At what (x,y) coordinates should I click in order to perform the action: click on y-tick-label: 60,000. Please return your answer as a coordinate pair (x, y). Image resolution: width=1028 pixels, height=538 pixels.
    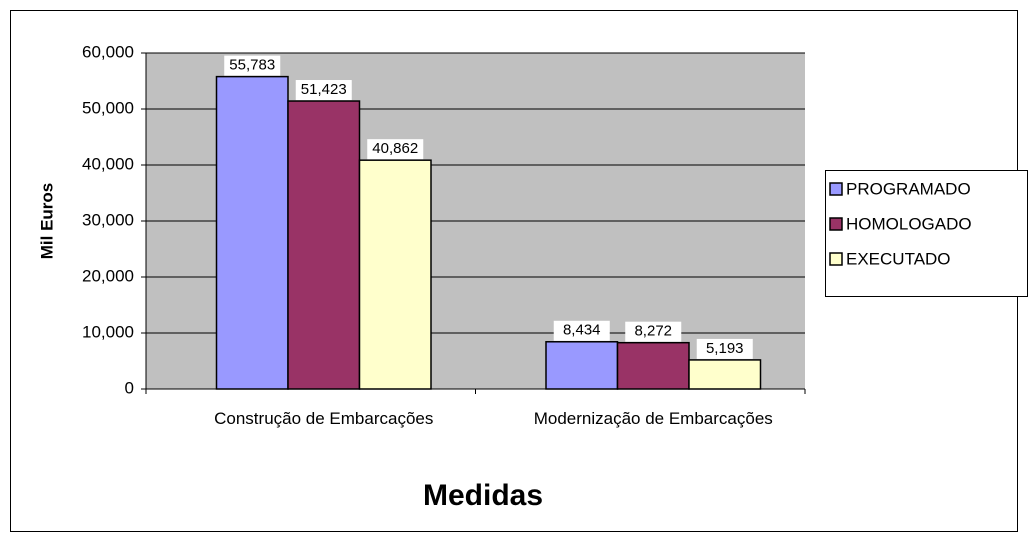
    Looking at the image, I should click on (108, 51).